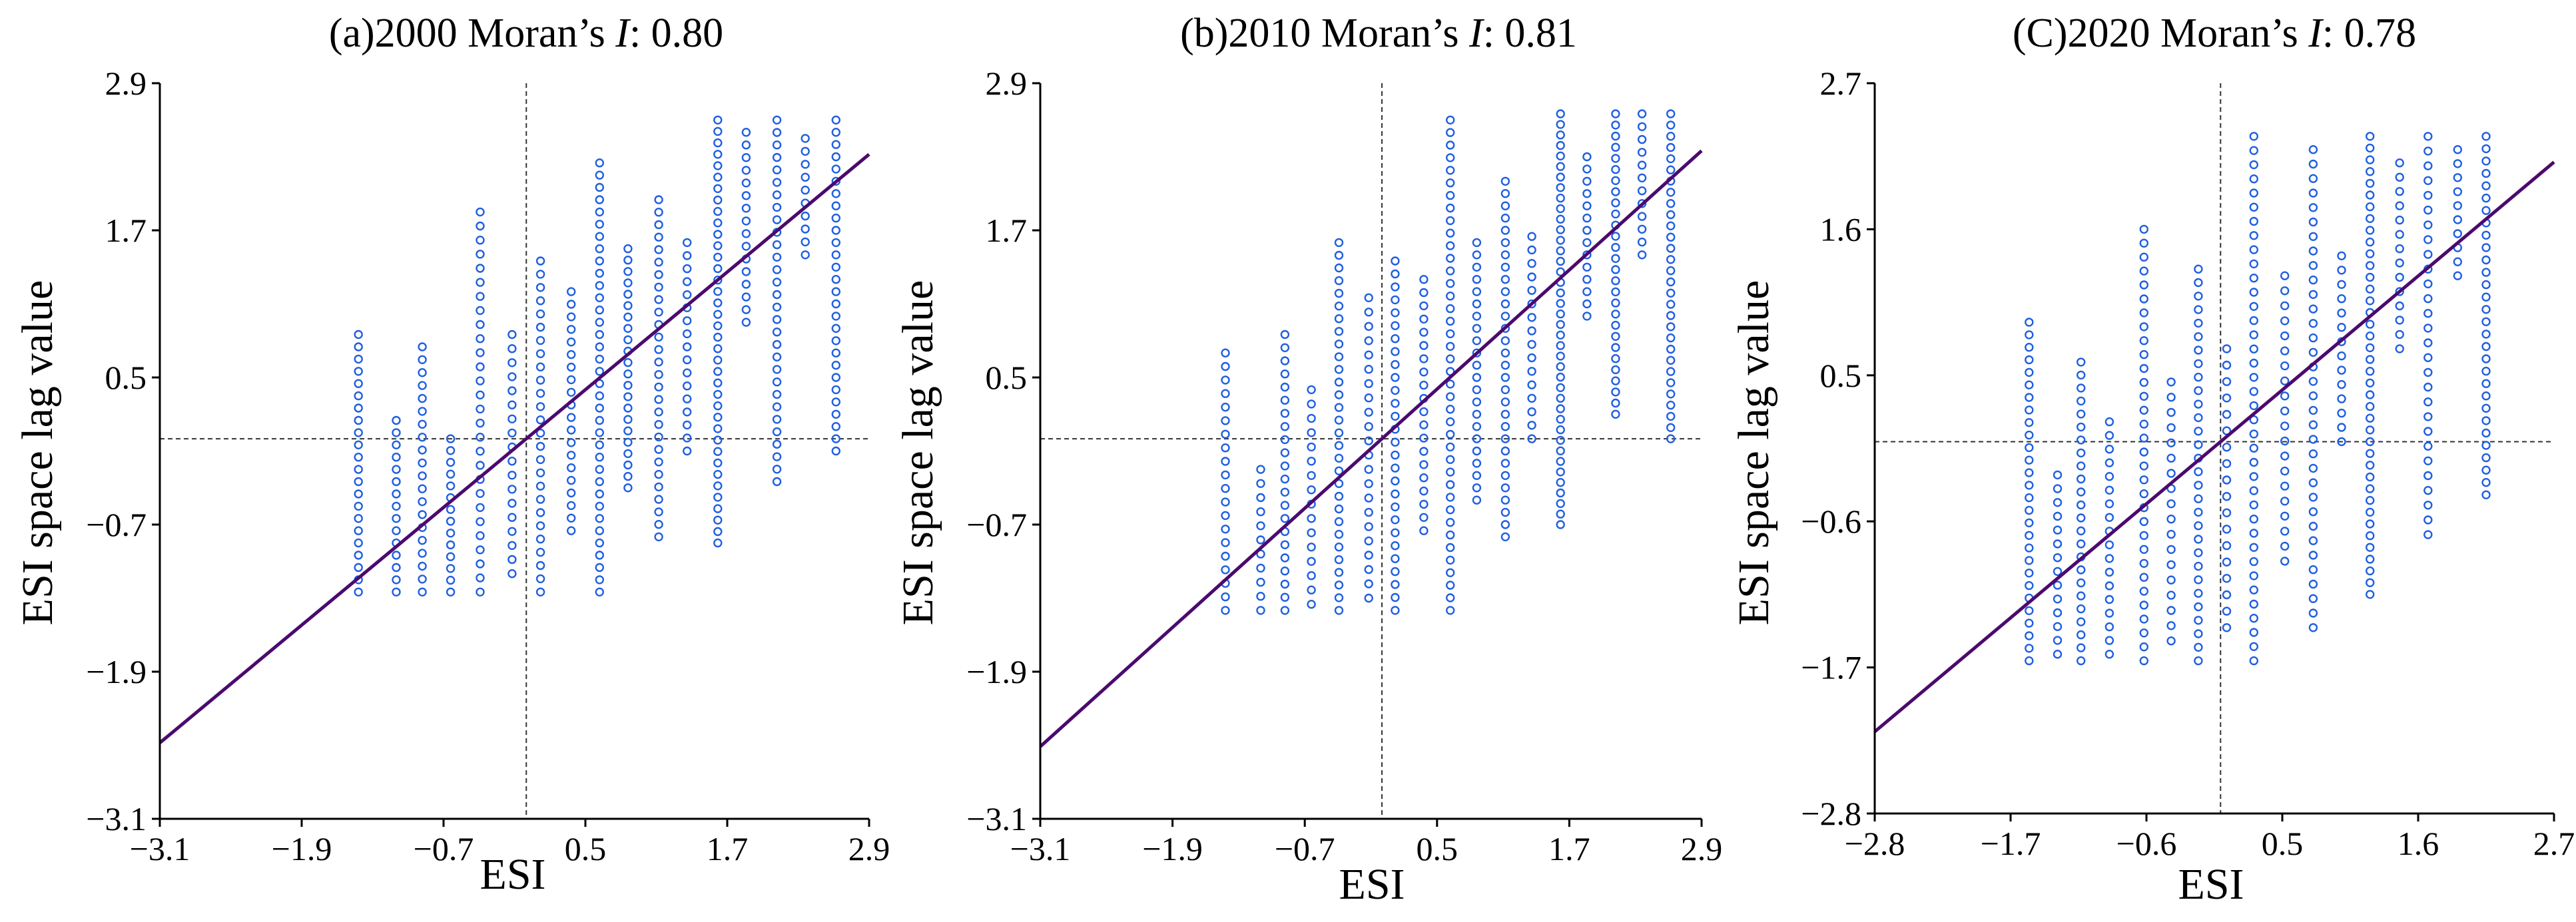 This screenshot has height=922, width=2576. I want to click on panel-c-y-label: ESI space lag value, so click(1754, 453).